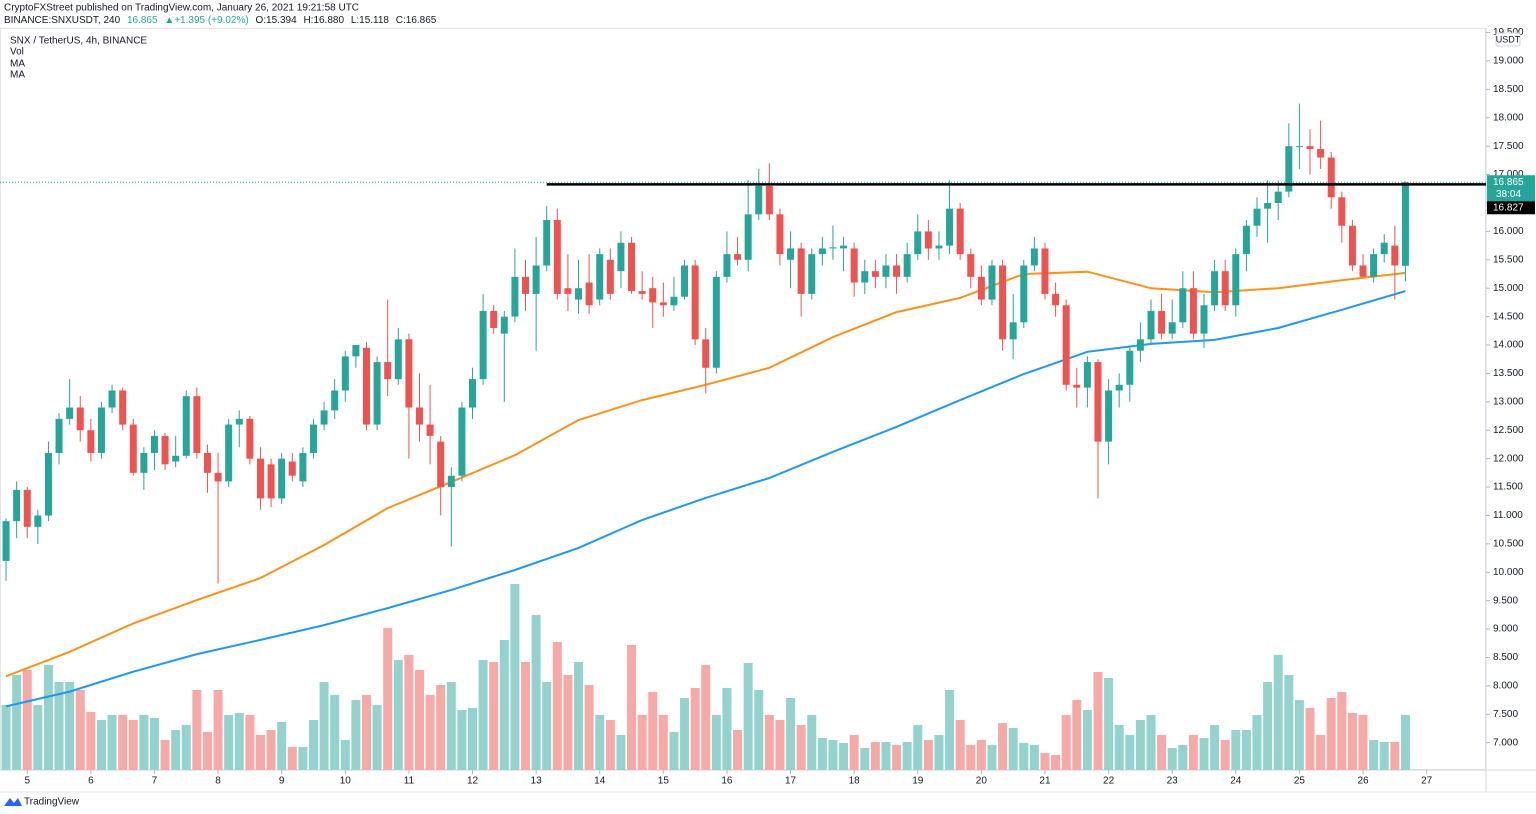 This screenshot has height=814, width=1536. What do you see at coordinates (346, 781) in the screenshot?
I see `x-tick-label: 10` at bounding box center [346, 781].